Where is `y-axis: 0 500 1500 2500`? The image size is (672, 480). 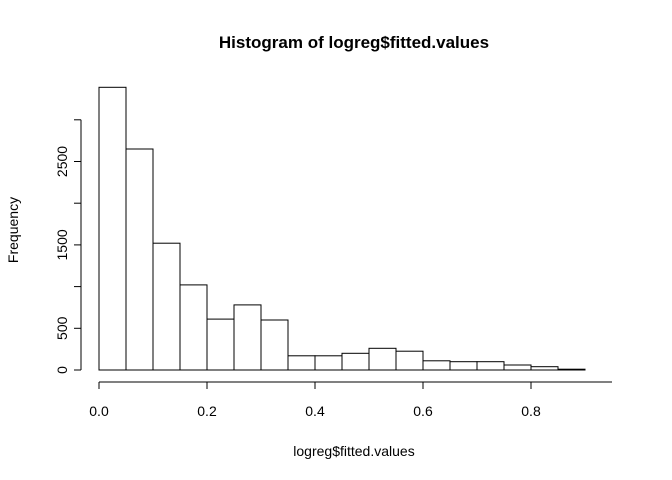 y-axis: 0 500 1500 2500 is located at coordinates (68, 246).